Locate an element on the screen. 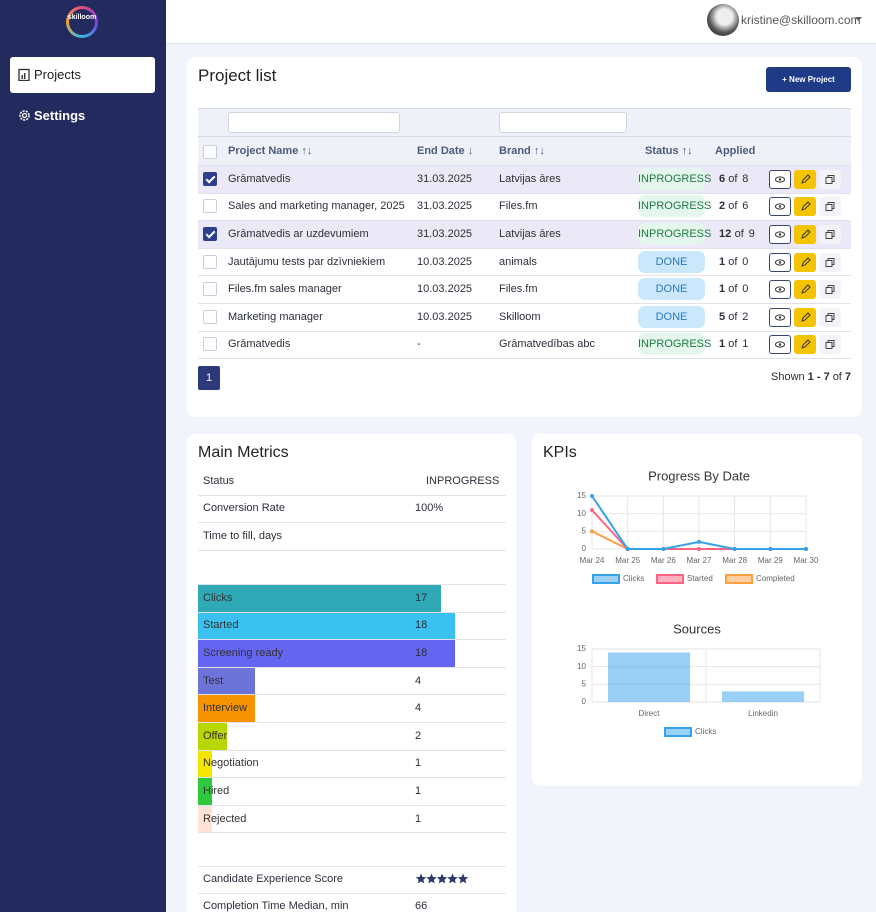 The height and width of the screenshot is (912, 876). applied: 5 is located at coordinates (722, 316).